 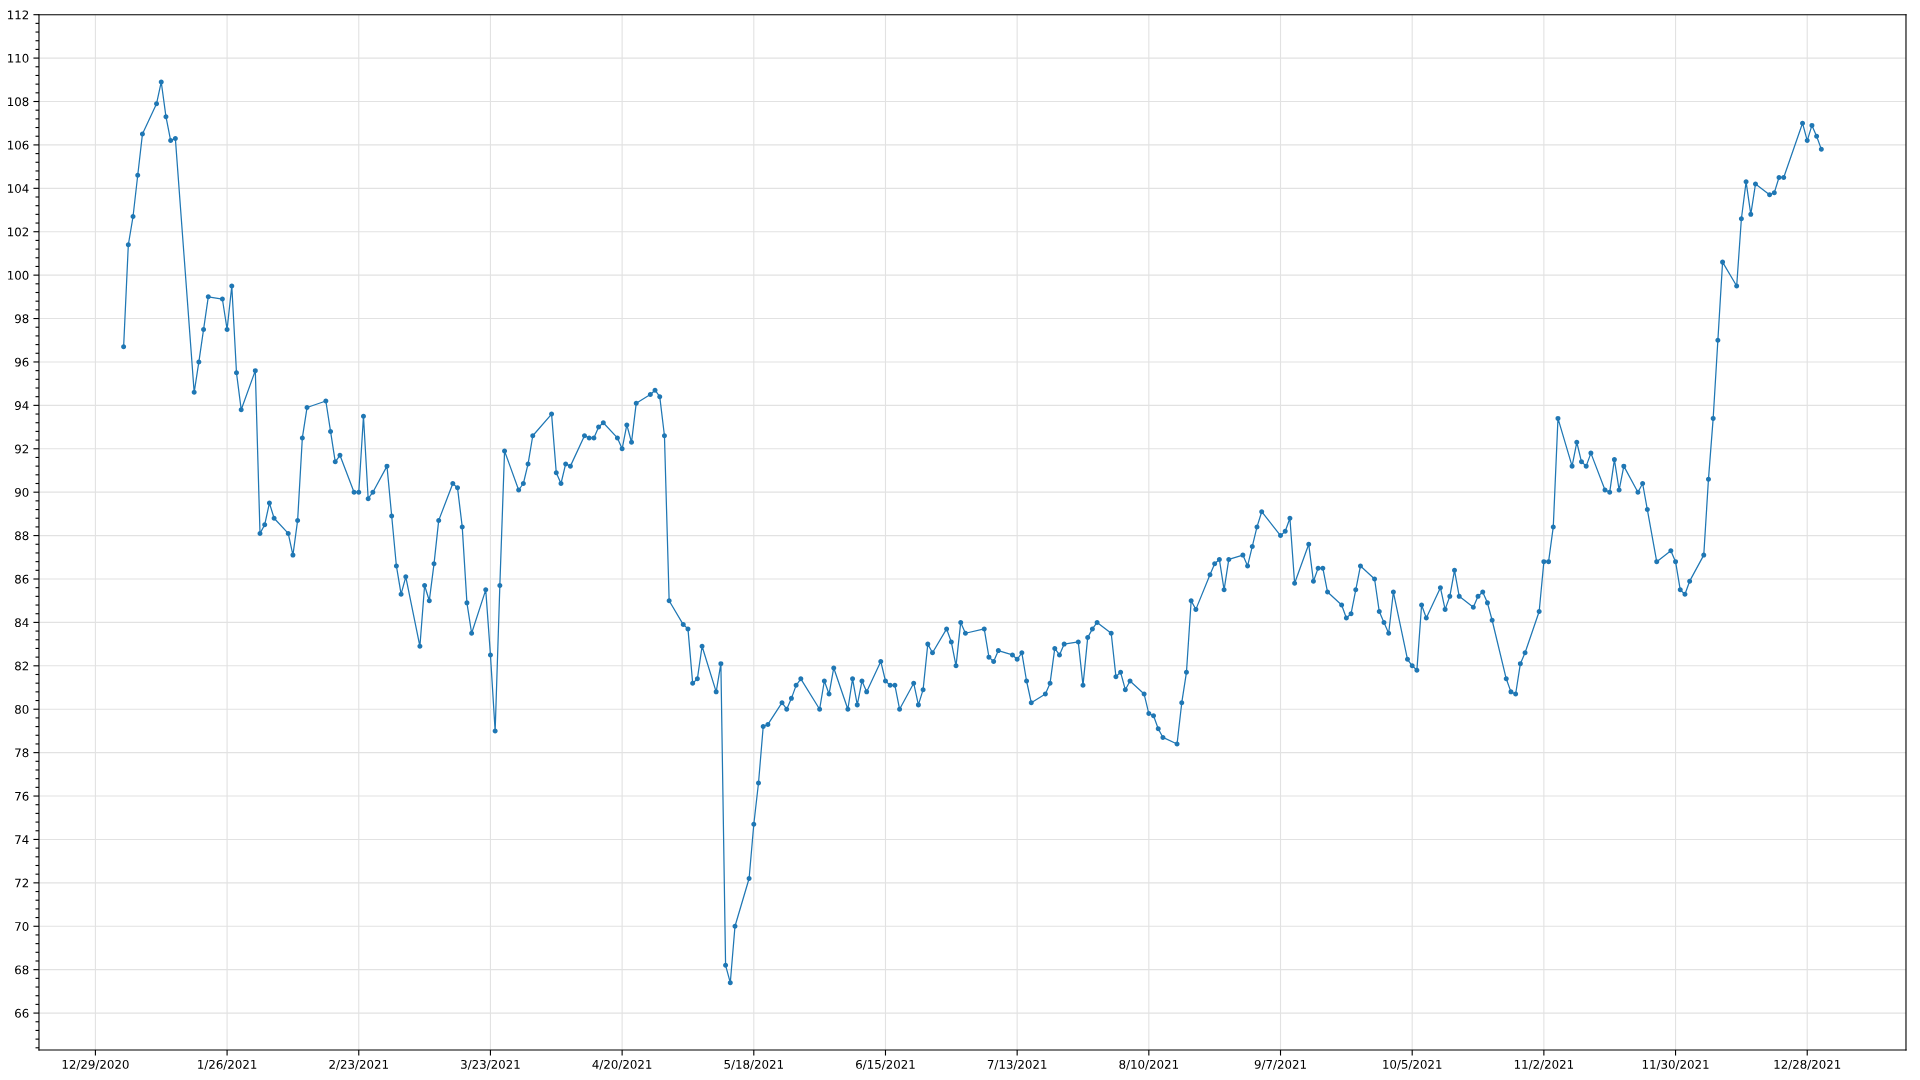 What do you see at coordinates (18, 232) in the screenshot?
I see `y-tick-label: 102` at bounding box center [18, 232].